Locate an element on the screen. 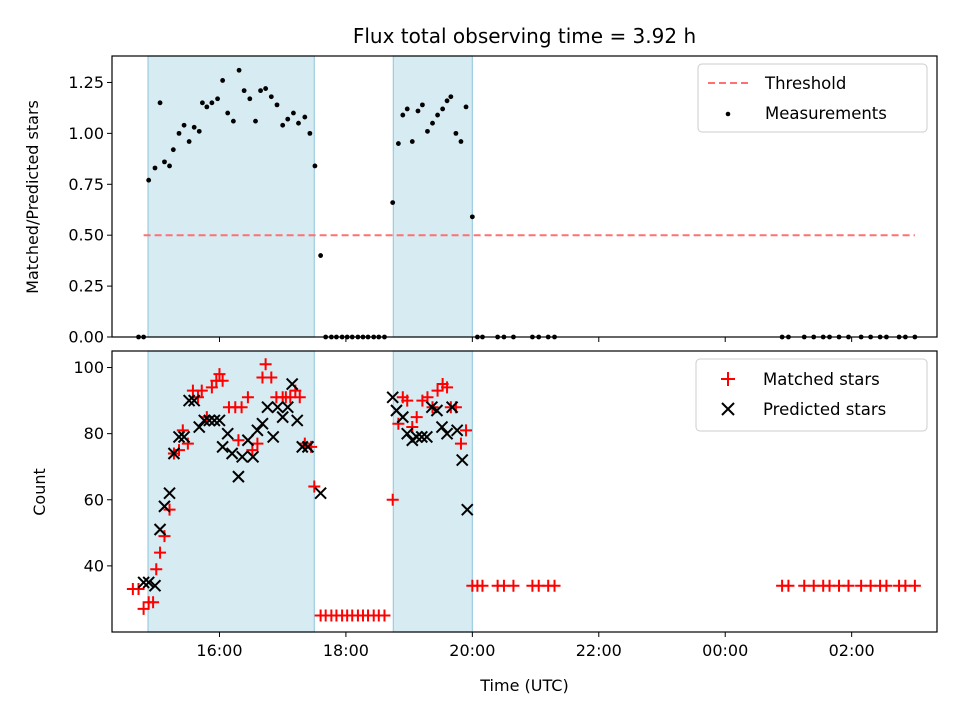 This screenshot has width=960, height=720. y-tick-label: 100 is located at coordinates (88, 367).